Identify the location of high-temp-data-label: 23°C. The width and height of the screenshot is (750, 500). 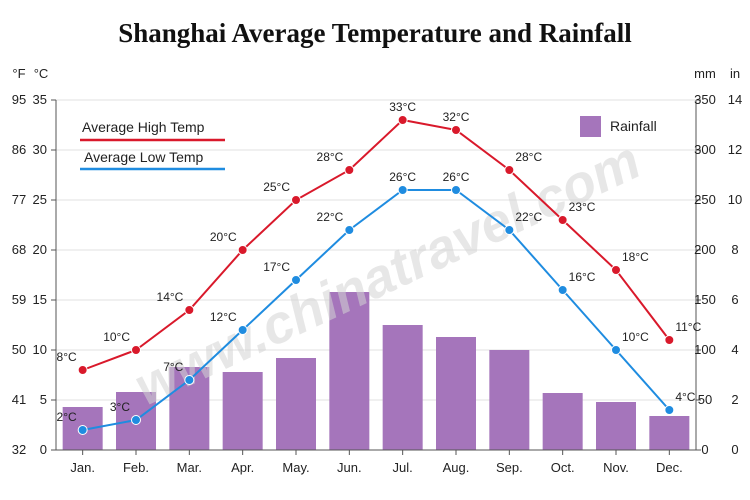
(582, 207).